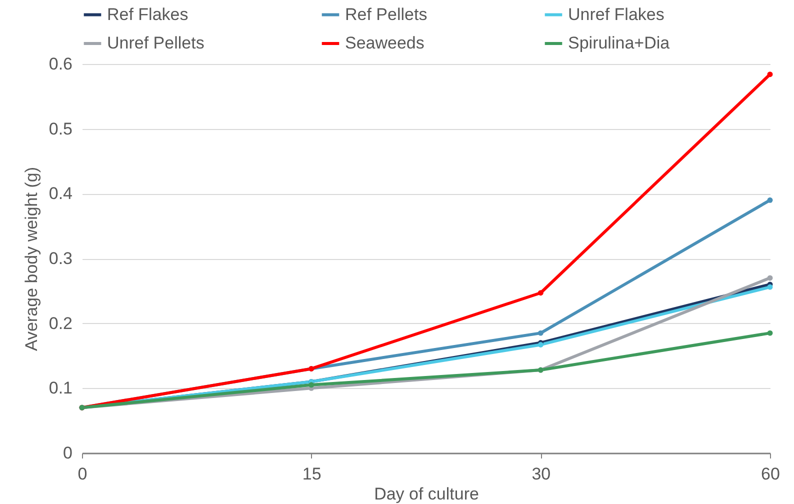  I want to click on y-axis-title: Average body weight (g), so click(31, 259).